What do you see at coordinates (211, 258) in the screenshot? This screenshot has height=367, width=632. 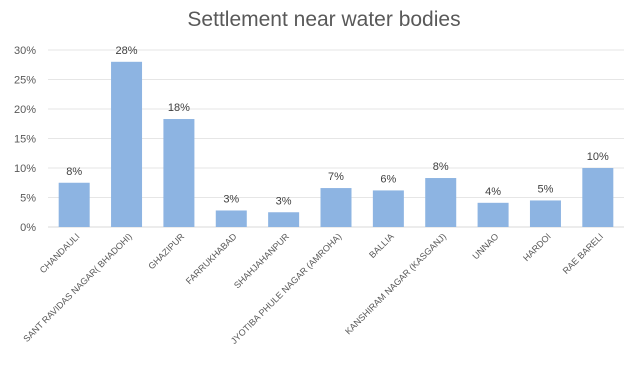 I see `x-tick-label: FARRUKHABAD` at bounding box center [211, 258].